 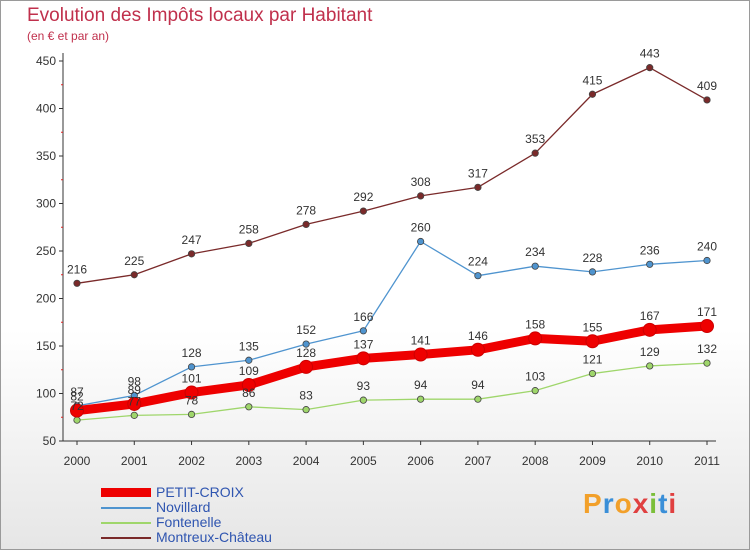 What do you see at coordinates (707, 312) in the screenshot?
I see `data-label: 171` at bounding box center [707, 312].